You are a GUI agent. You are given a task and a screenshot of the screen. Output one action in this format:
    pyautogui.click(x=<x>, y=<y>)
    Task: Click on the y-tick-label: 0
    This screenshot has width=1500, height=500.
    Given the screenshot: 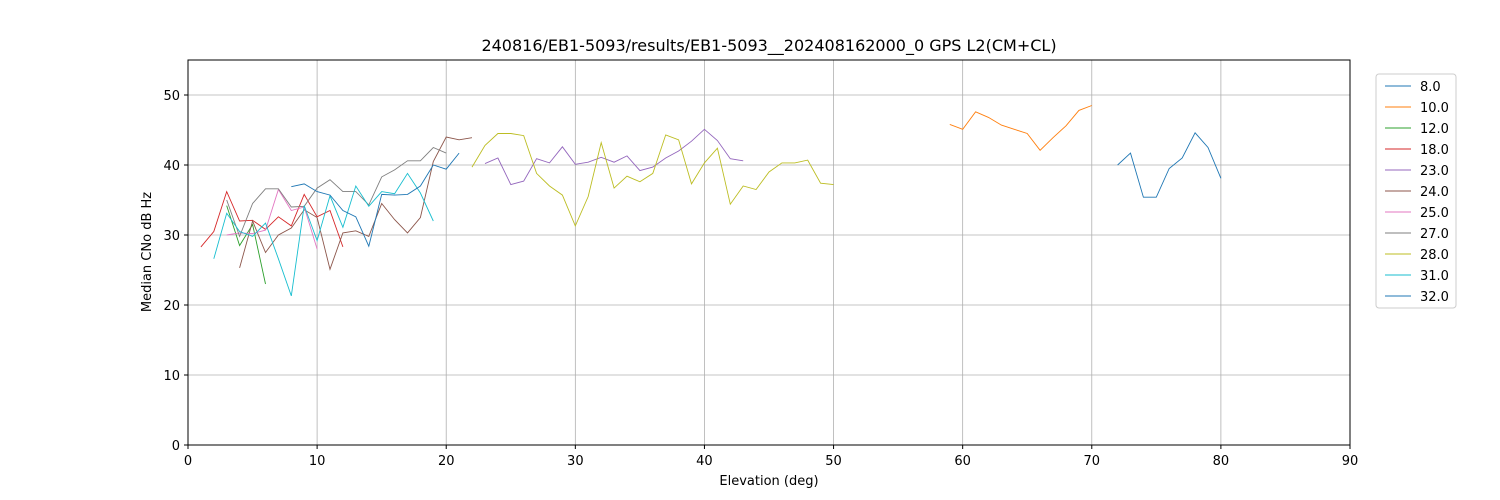 What is the action you would take?
    pyautogui.click(x=176, y=446)
    